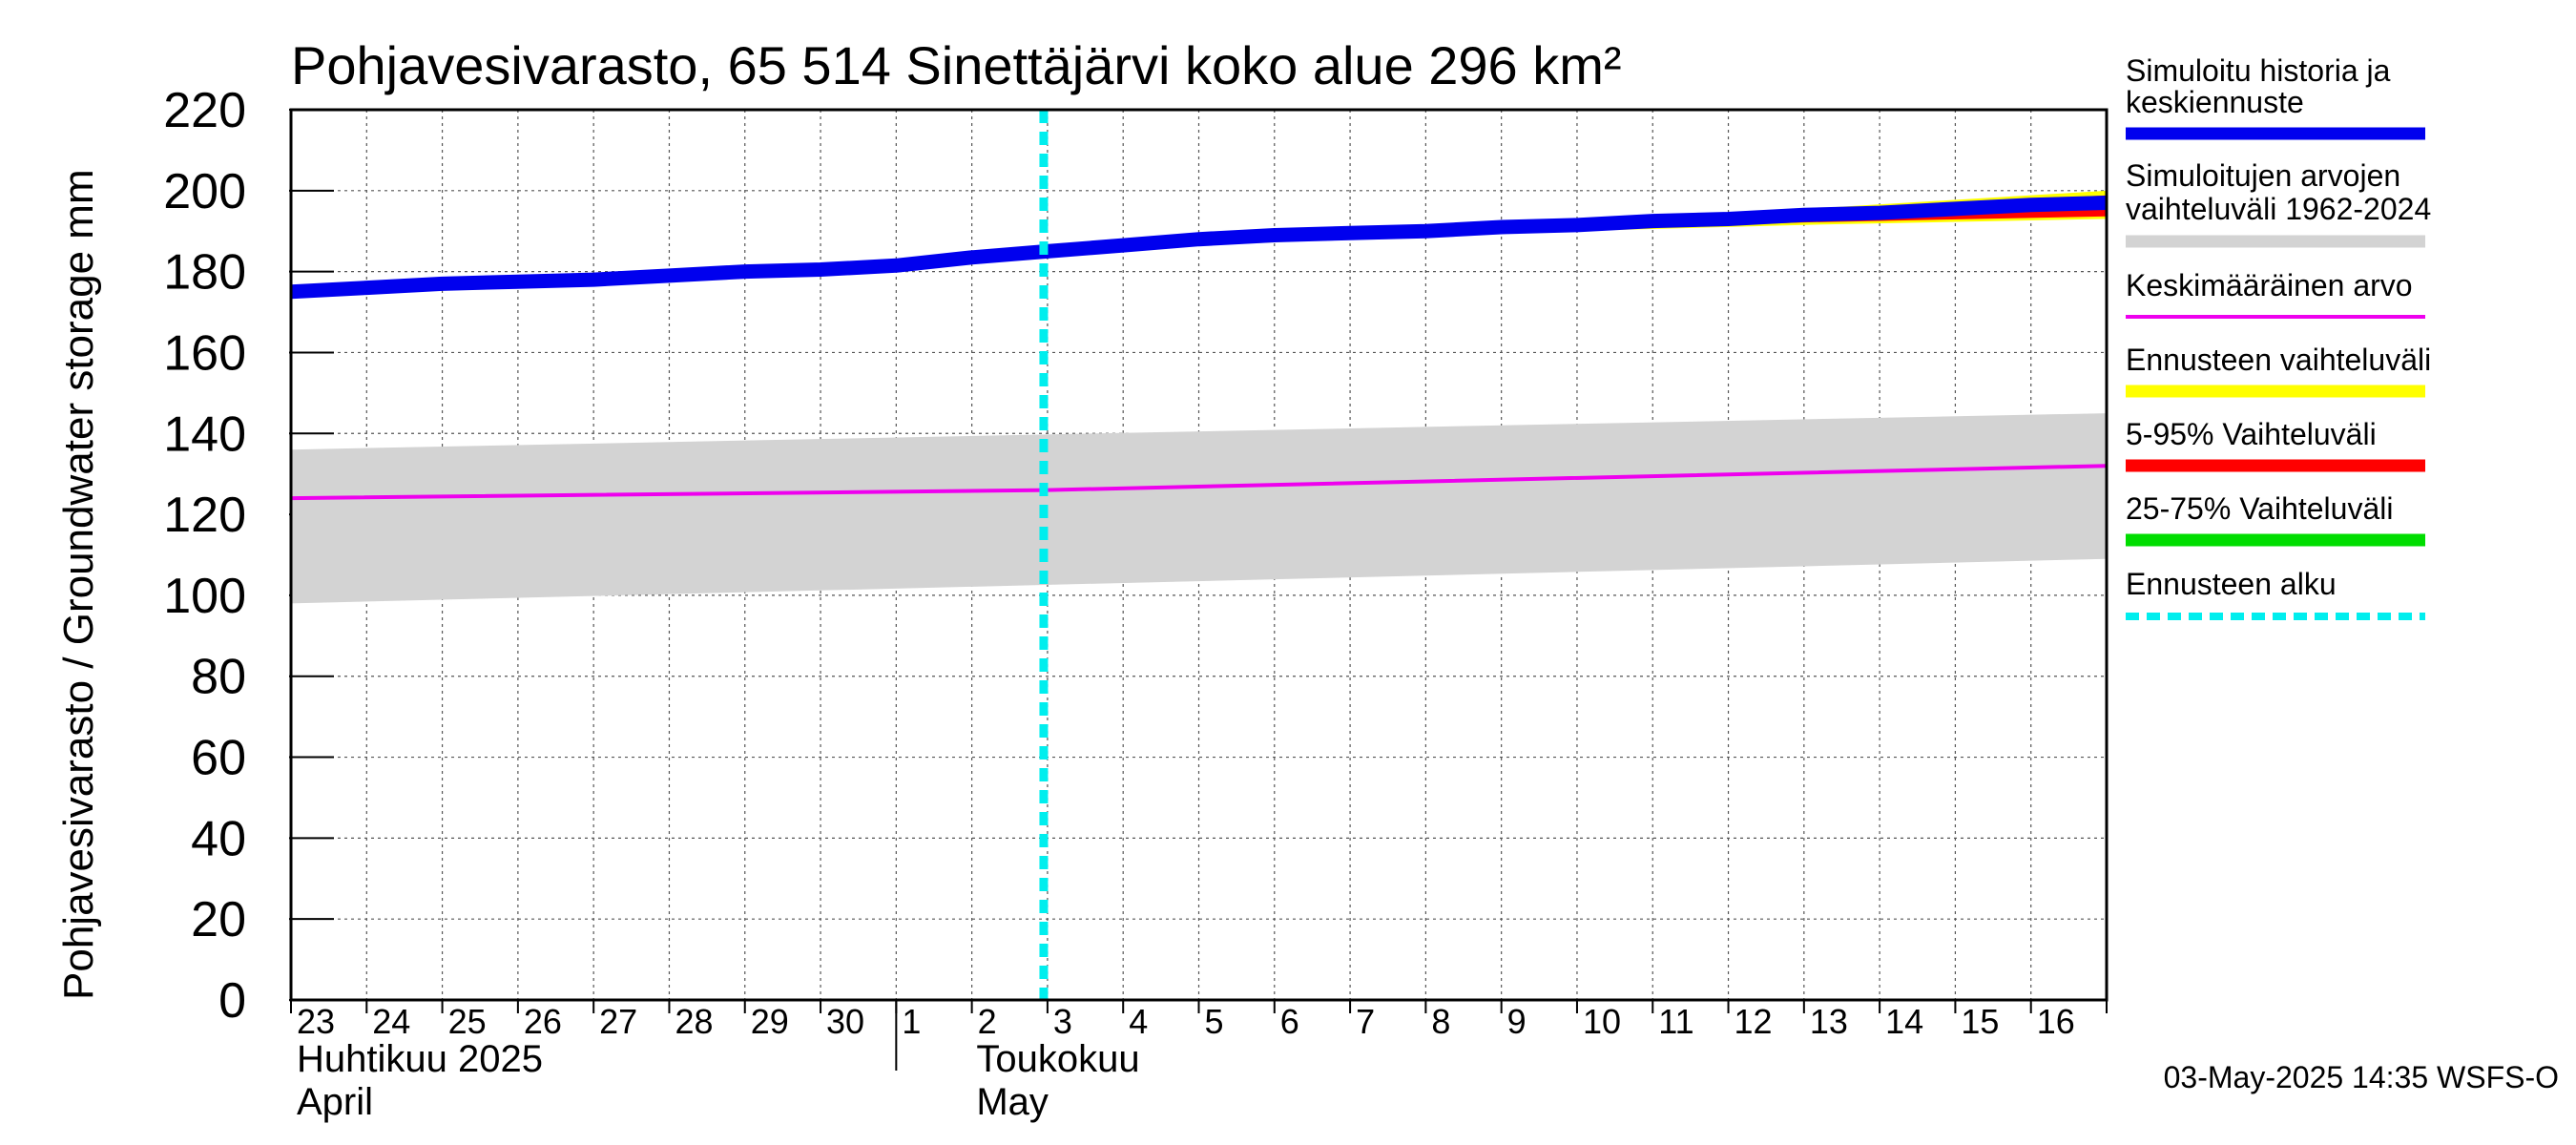 This screenshot has width=2576, height=1145. What do you see at coordinates (204, 596) in the screenshot?
I see `y-tick-label: 100` at bounding box center [204, 596].